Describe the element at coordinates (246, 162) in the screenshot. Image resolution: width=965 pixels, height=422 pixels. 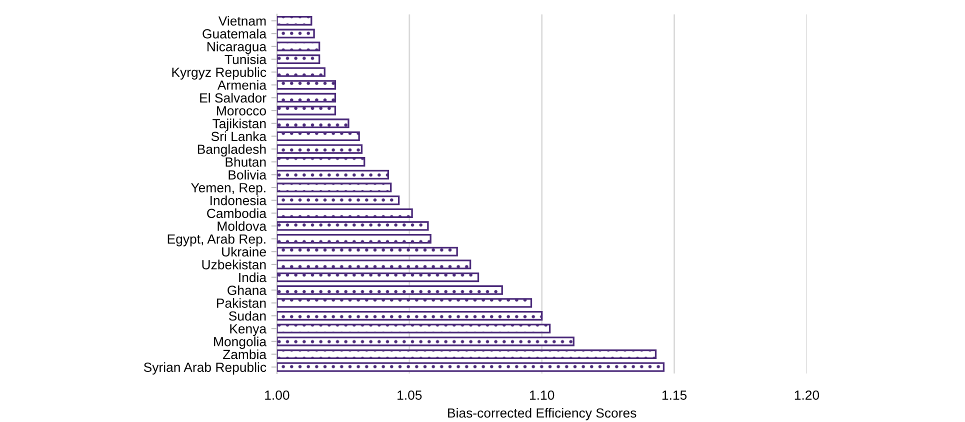
I see `y-tick-label: Bhutan` at that location.